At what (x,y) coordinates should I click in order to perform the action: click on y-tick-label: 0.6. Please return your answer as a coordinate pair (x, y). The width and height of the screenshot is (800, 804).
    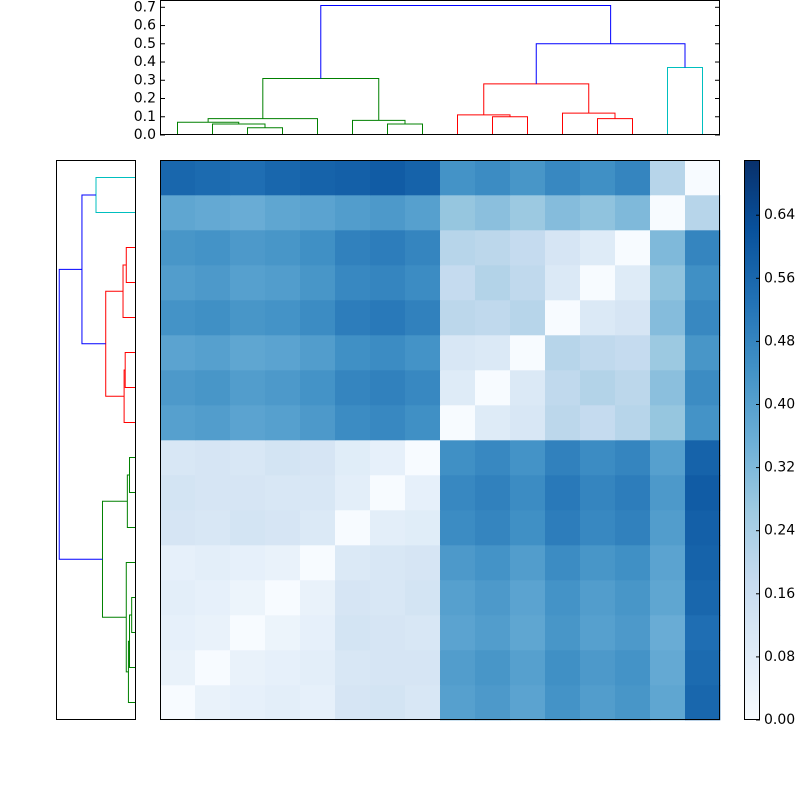
    Looking at the image, I should click on (145, 26).